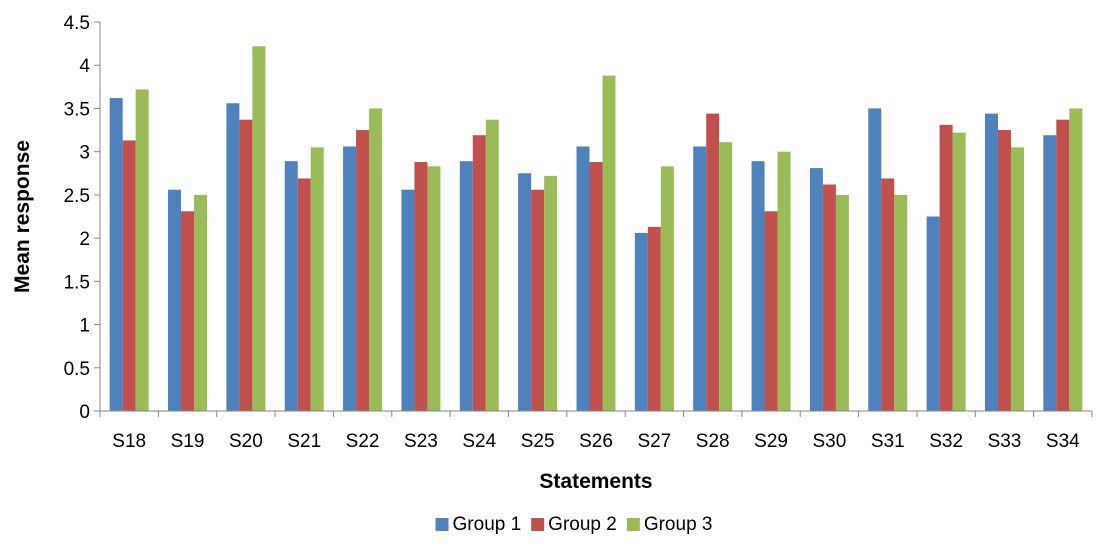  Describe the element at coordinates (595, 481) in the screenshot. I see `x-axis-title: Statements` at that location.